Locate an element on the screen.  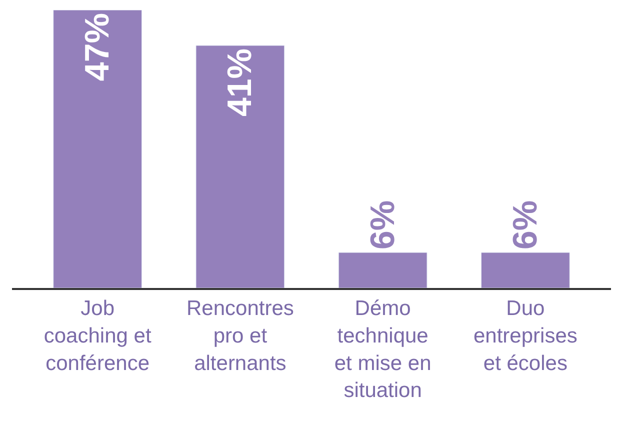
data-label: 41% is located at coordinates (240, 82).